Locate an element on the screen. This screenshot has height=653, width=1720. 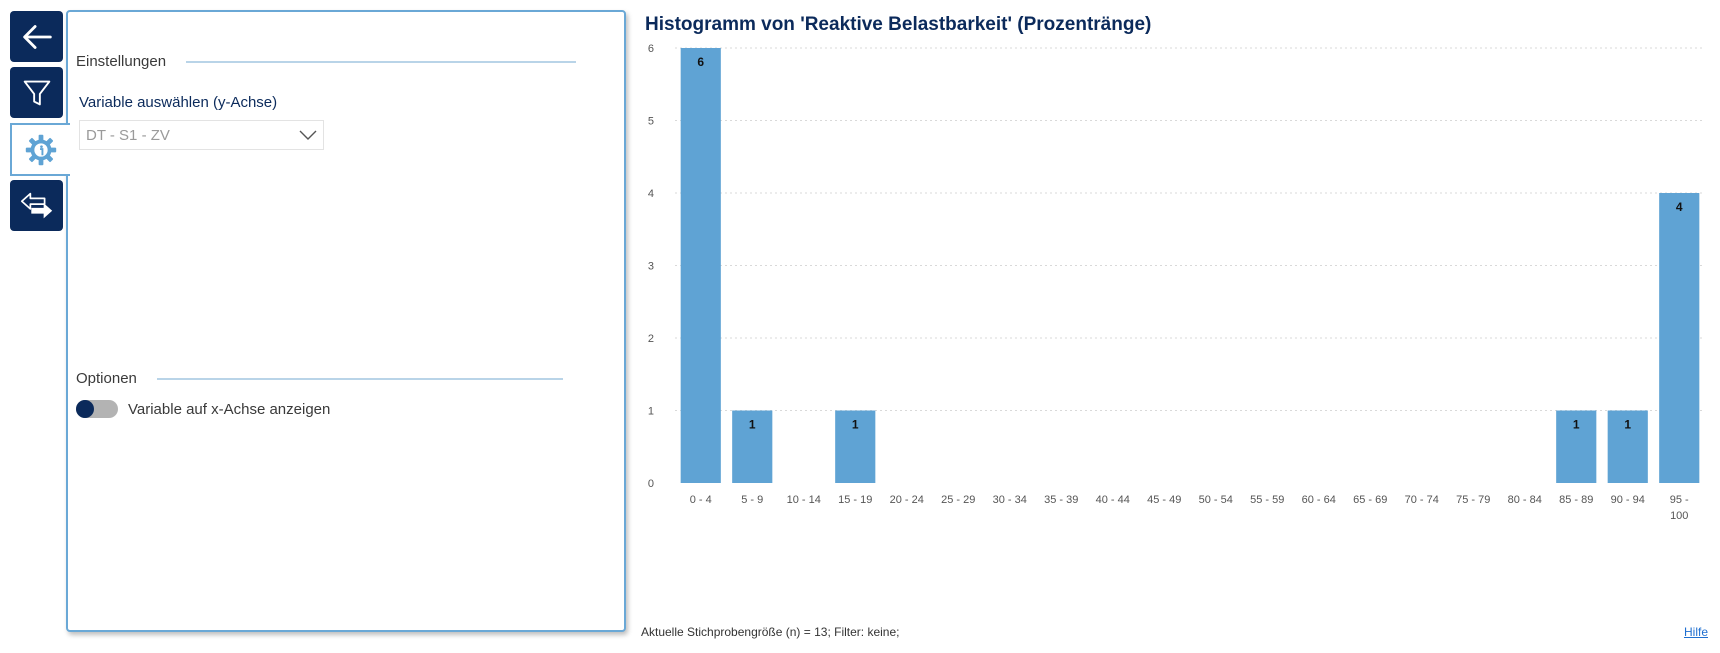
settings-heading: Einstellungen is located at coordinates (121, 61).